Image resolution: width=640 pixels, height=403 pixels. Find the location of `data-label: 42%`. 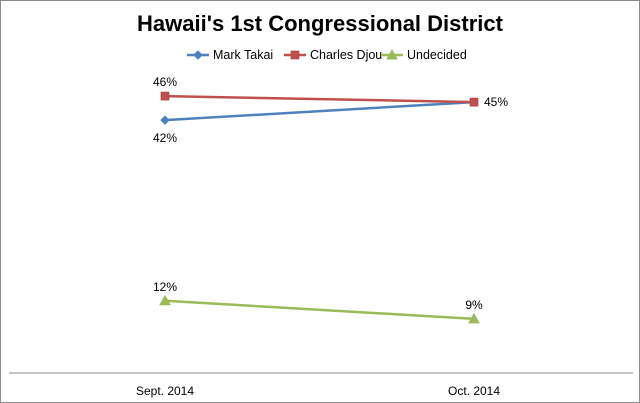

data-label: 42% is located at coordinates (165, 138).